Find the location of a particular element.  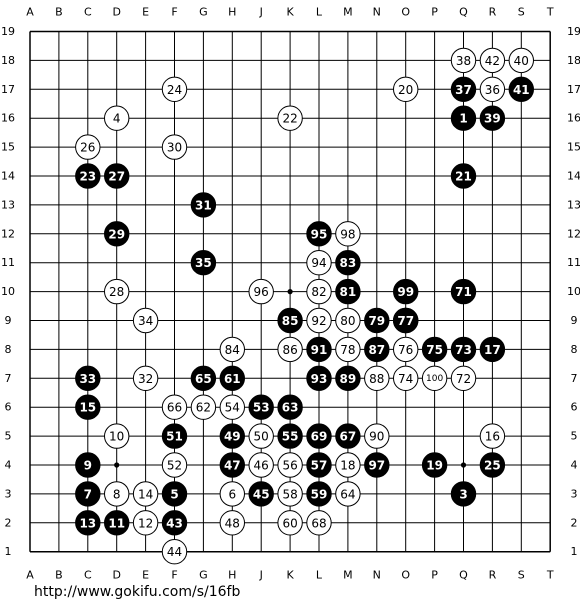

move-number: 94 is located at coordinates (318, 263).